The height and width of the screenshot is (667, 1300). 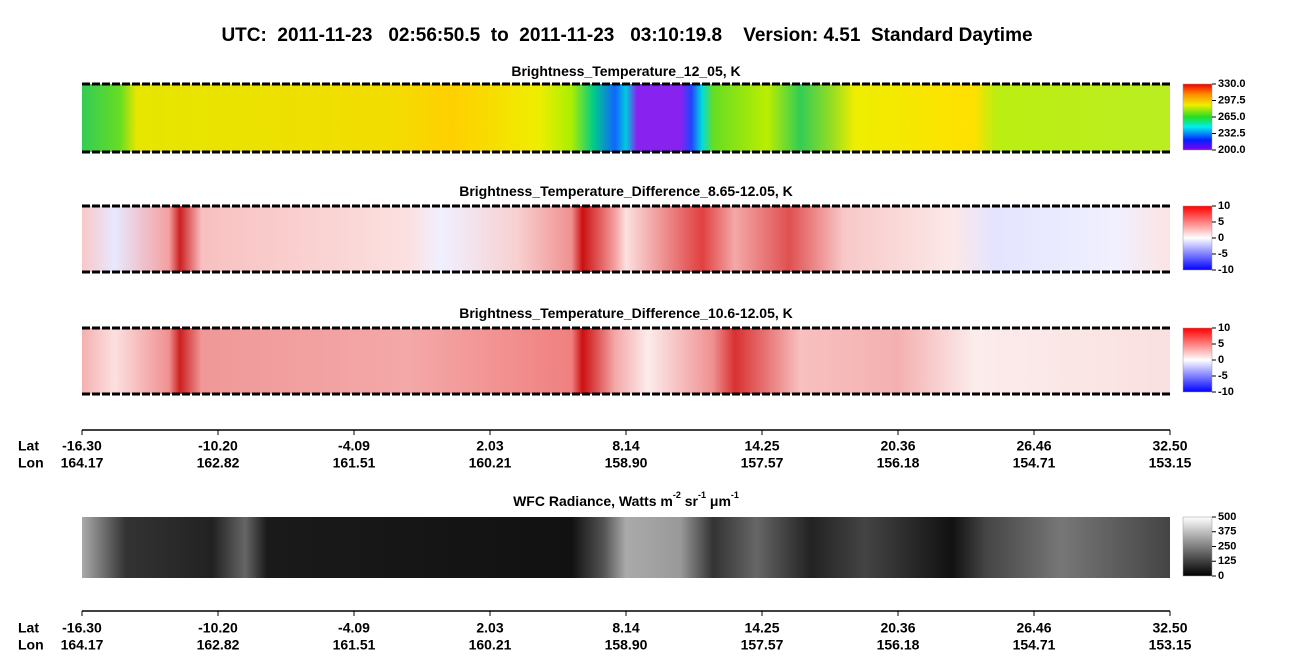 I want to click on colorbar-tick-label: 500, so click(x=1227, y=517).